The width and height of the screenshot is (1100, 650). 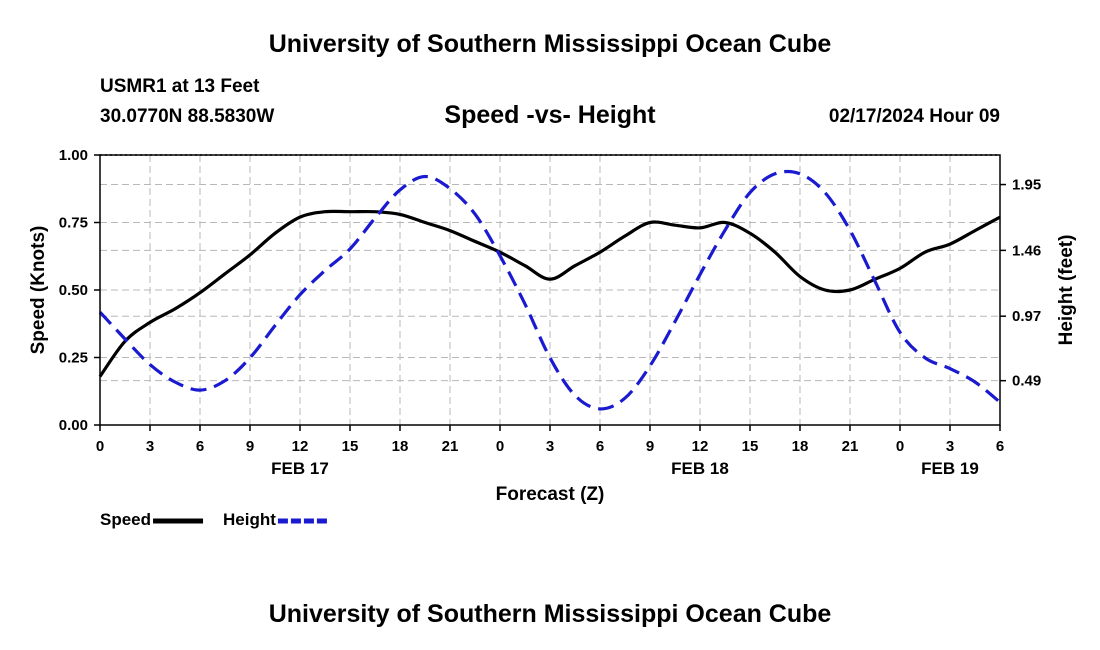 I want to click on y2-tick-label: 0.49, so click(x=1026, y=381).